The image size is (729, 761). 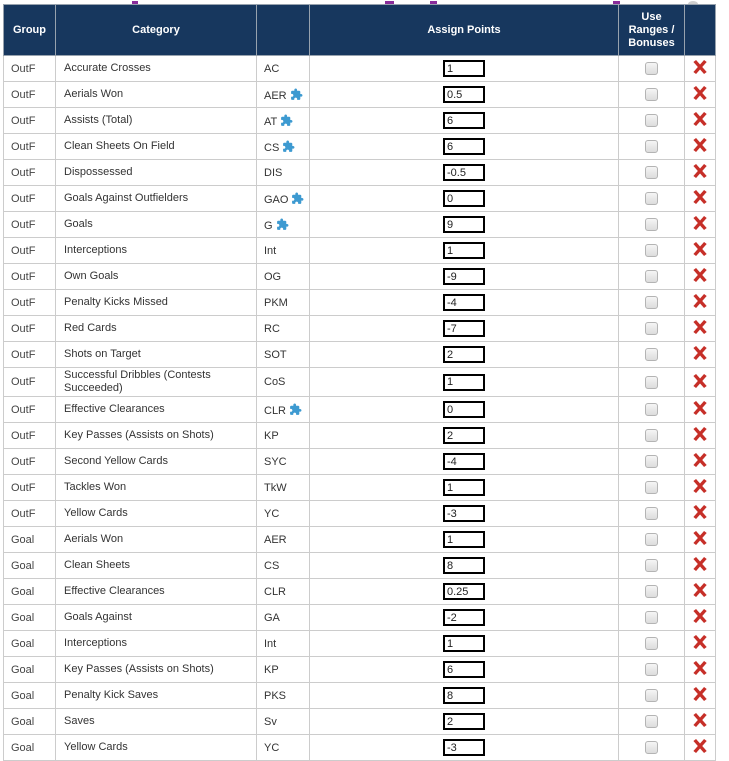 I want to click on category-cell: Aerials Won, so click(x=156, y=539).